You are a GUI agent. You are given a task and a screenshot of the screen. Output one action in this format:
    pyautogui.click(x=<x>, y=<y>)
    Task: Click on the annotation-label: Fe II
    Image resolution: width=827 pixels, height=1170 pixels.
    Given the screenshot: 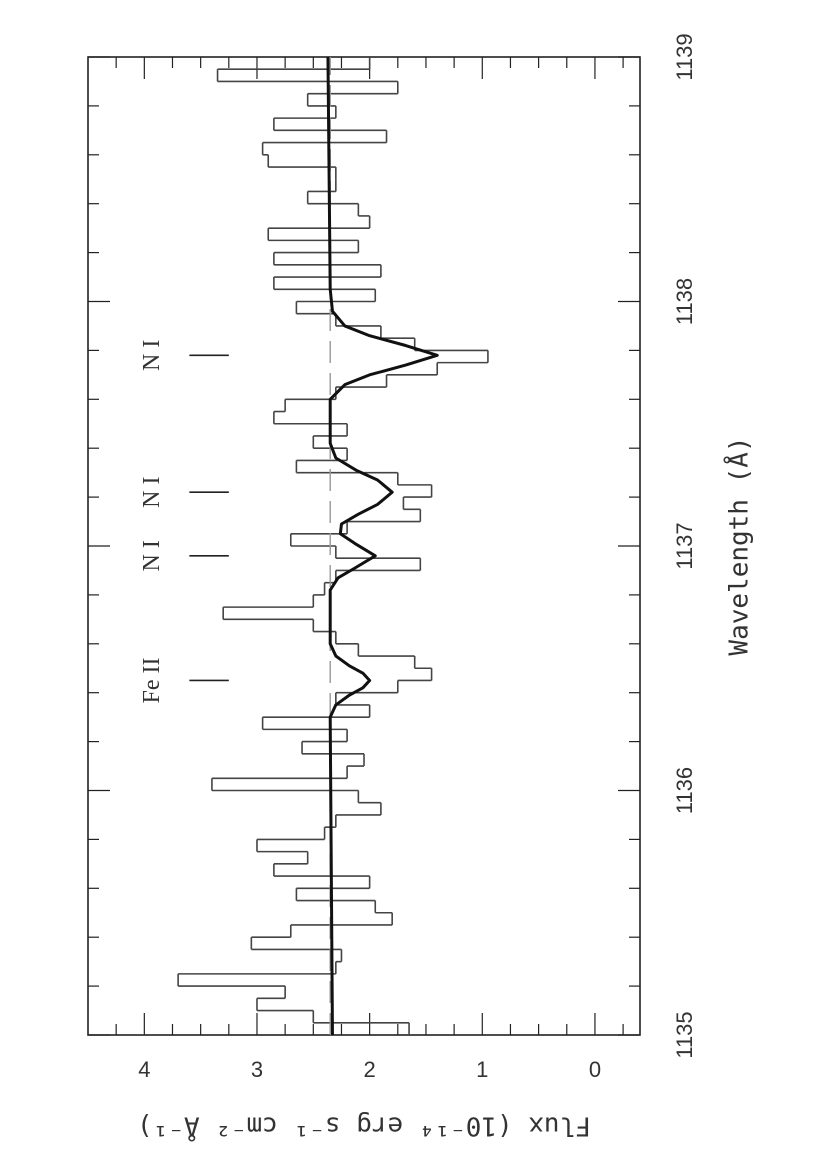 What is the action you would take?
    pyautogui.click(x=152, y=680)
    